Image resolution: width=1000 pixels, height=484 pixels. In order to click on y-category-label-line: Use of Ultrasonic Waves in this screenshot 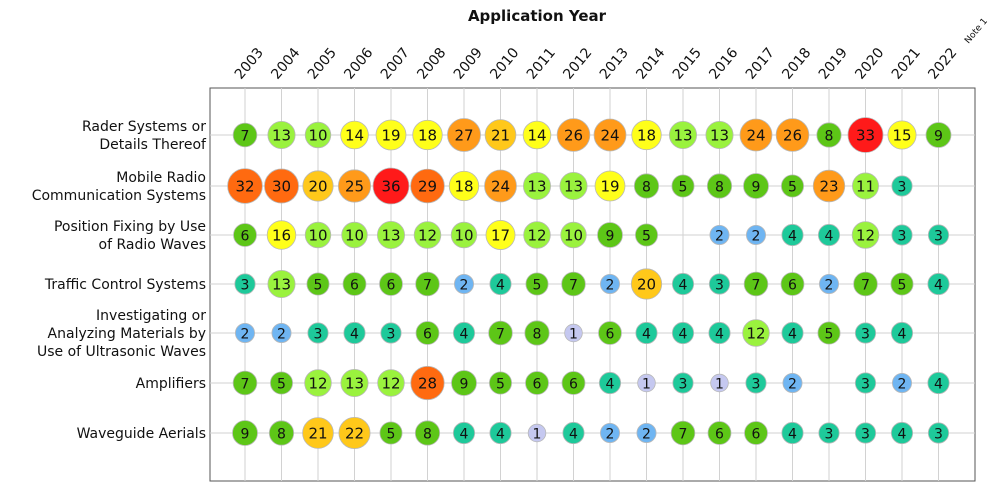, I will do `click(121, 352)`.